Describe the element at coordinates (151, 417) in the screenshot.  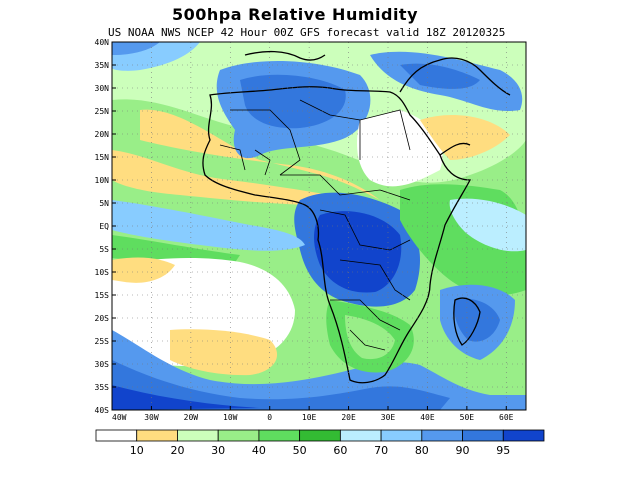
I see `lon-label: 30W` at that location.